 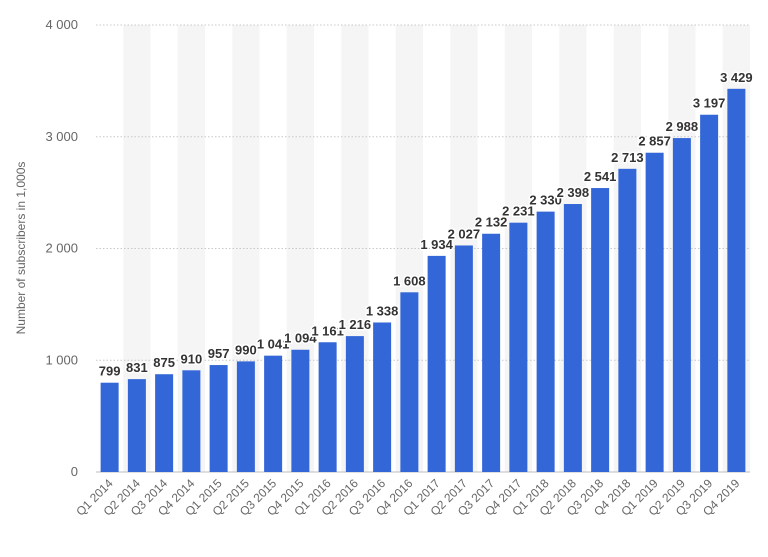 I want to click on y-axis-ticks: 0 1 000 2 000 3 000 4 000, so click(x=61, y=248).